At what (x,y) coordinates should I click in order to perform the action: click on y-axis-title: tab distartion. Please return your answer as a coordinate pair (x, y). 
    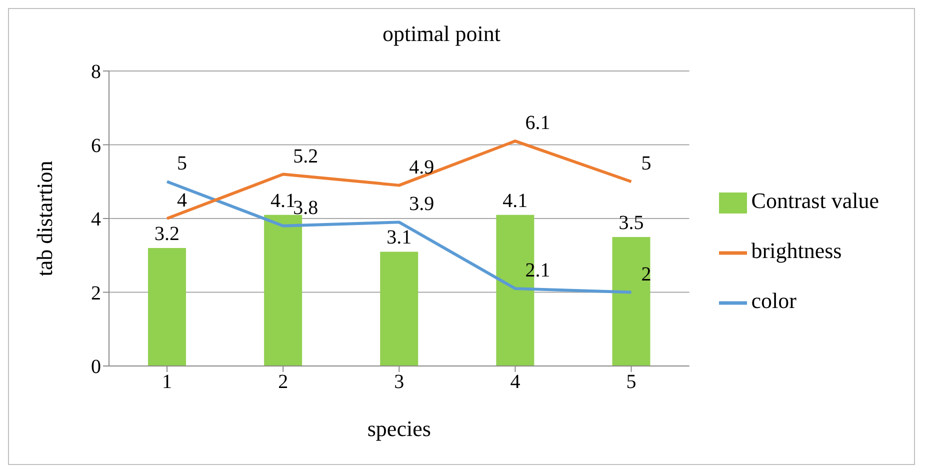
    Looking at the image, I should click on (44, 218).